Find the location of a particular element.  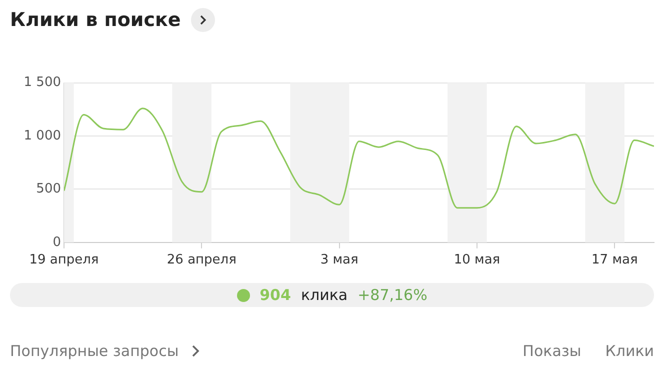

y-tick-label: 0 is located at coordinates (56, 242).